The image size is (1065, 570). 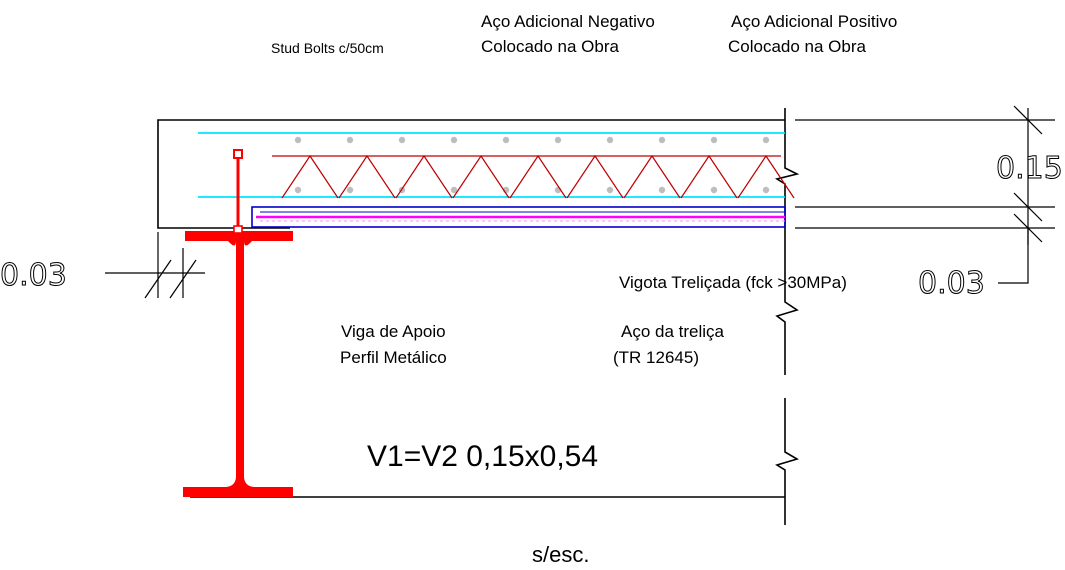 What do you see at coordinates (393, 357) in the screenshot?
I see `label-viga-apoio-2: Perfil Metálico` at bounding box center [393, 357].